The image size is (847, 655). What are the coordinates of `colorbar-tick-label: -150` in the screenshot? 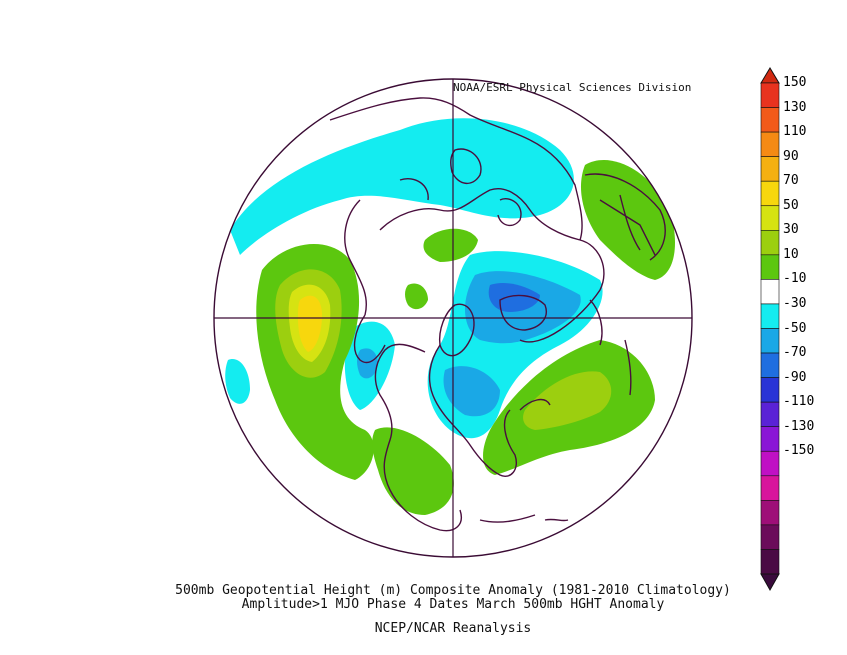 It's located at (799, 451).